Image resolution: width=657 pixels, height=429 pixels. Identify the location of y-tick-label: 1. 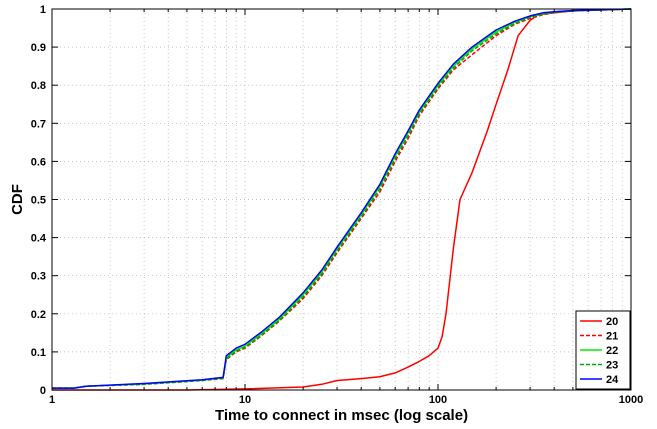
(43, 10).